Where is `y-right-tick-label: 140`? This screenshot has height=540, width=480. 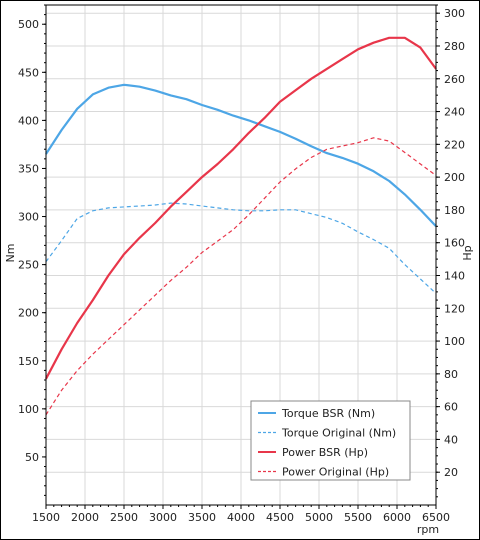 y-right-tick-label: 140 is located at coordinates (454, 275).